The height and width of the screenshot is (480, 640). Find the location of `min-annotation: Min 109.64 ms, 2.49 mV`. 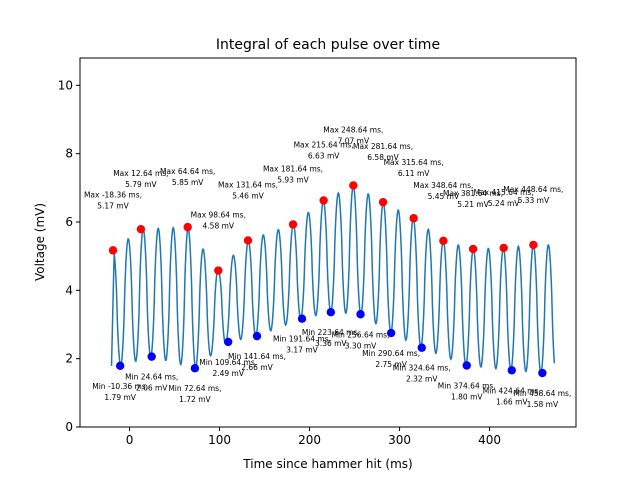

min-annotation: Min 109.64 ms, 2.49 mV is located at coordinates (228, 368).